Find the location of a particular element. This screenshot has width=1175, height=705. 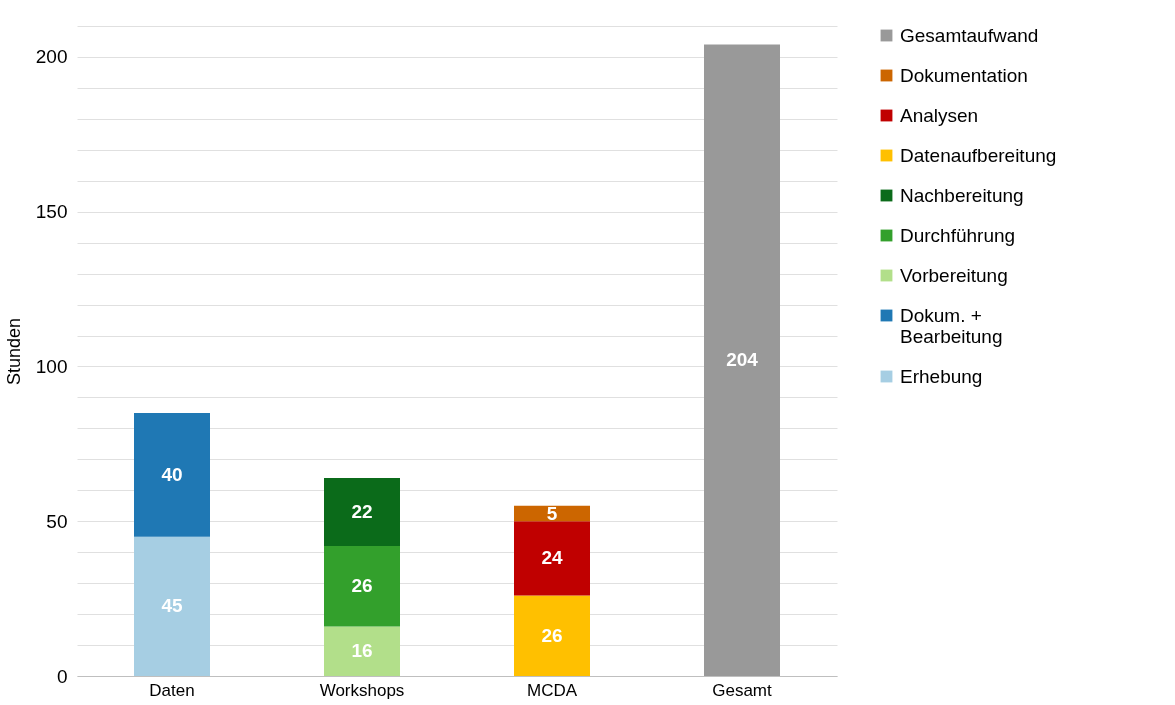

data-label: 5 is located at coordinates (552, 513).